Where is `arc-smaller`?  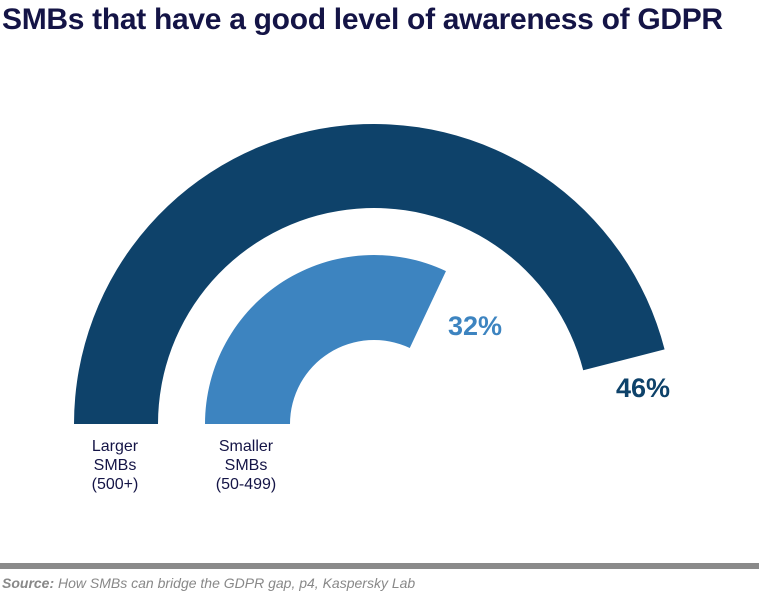 arc-smaller is located at coordinates (325, 339).